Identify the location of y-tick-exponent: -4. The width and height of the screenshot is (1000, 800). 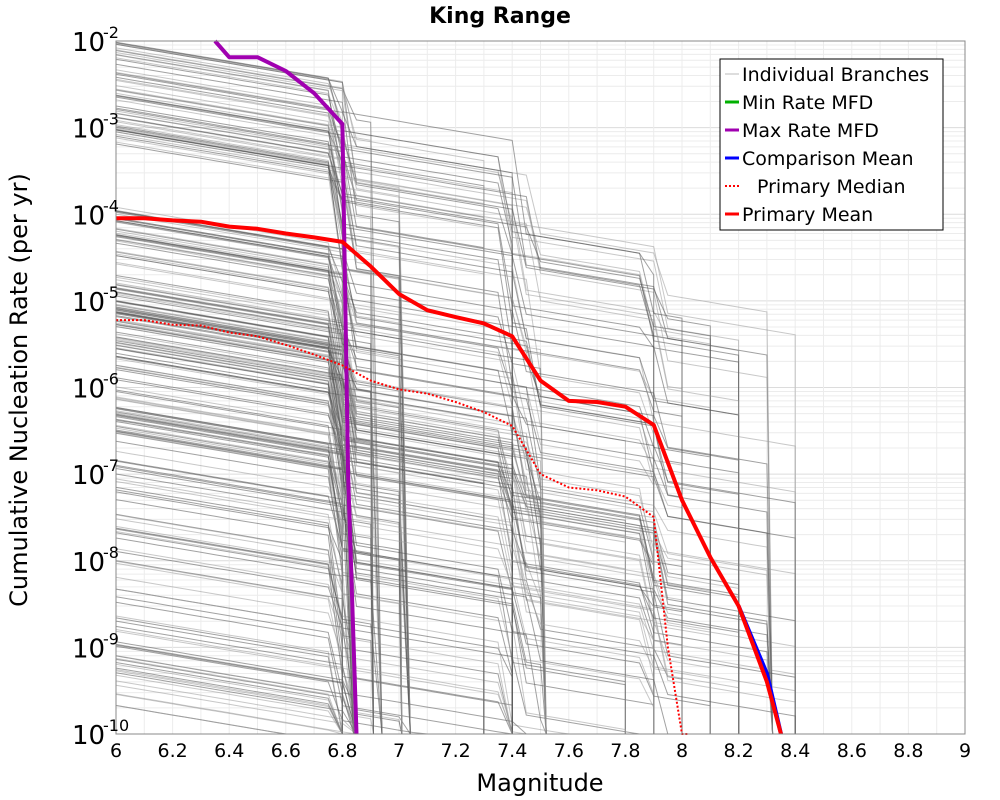
(111, 205).